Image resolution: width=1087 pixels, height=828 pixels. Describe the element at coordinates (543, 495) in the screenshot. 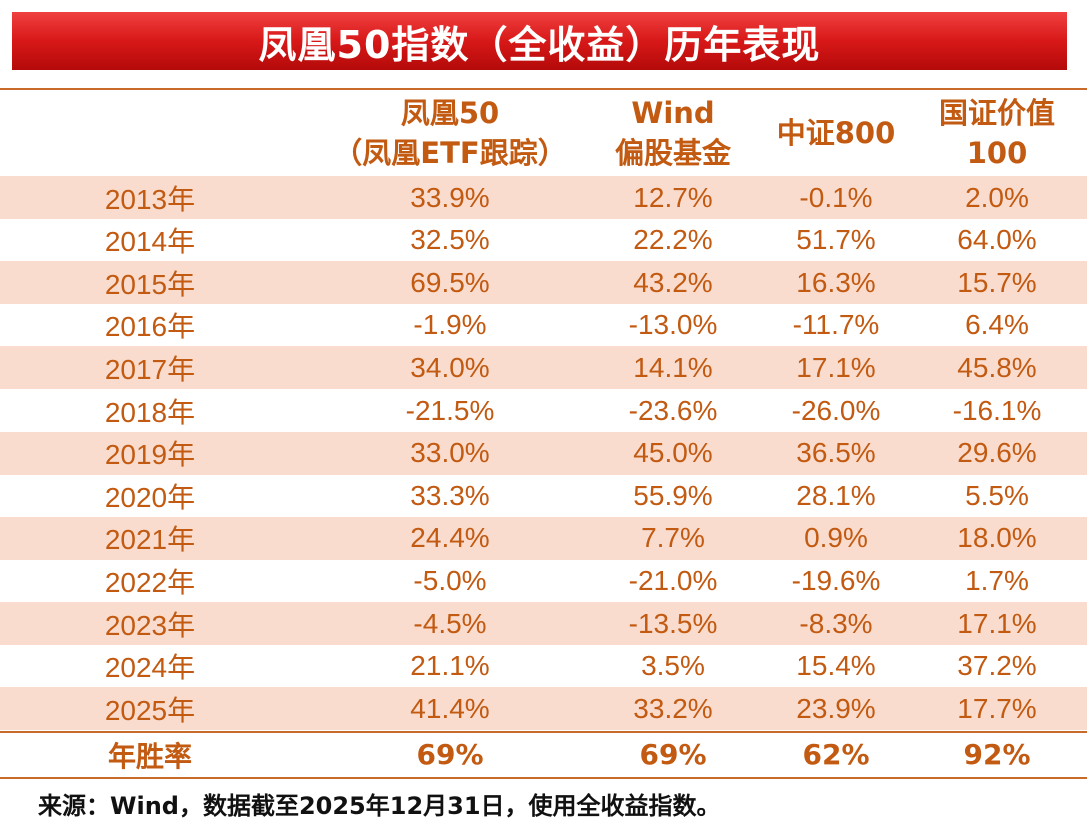

I see `table-row: 2020年 33.3% 55.9% 28.1% 5.5%` at that location.